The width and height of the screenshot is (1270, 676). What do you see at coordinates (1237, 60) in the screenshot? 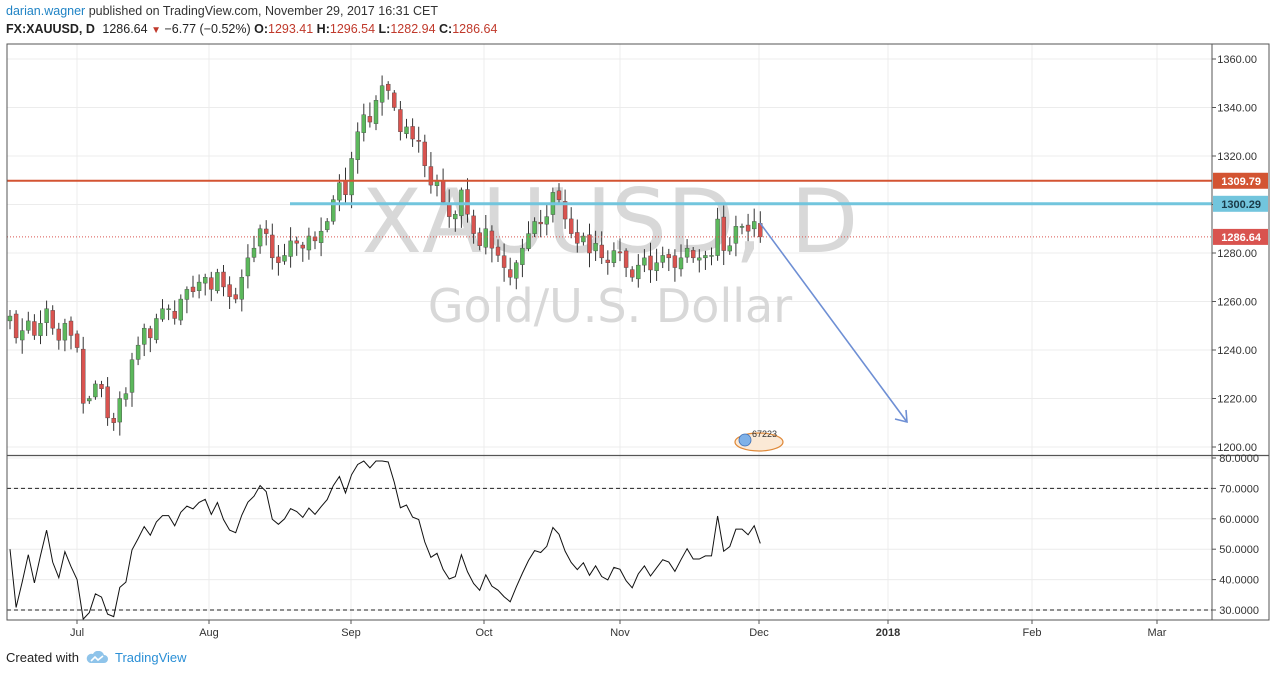
I see `price-tick-label: 1360.00` at bounding box center [1237, 60].